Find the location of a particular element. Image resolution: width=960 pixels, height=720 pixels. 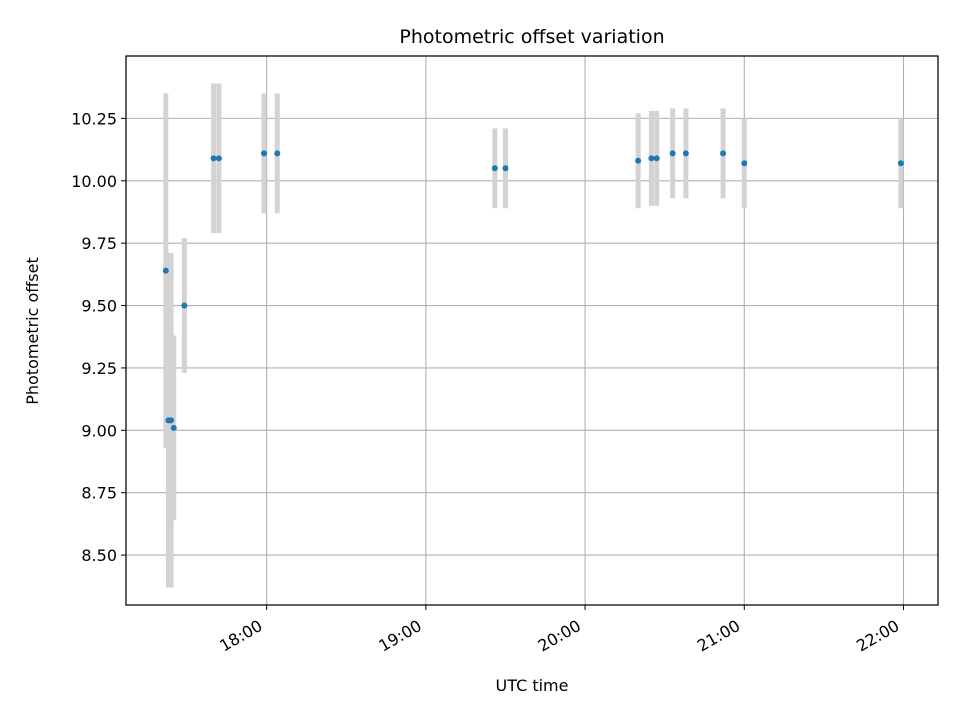

y-tick-label: 10.00 is located at coordinates (94, 181).